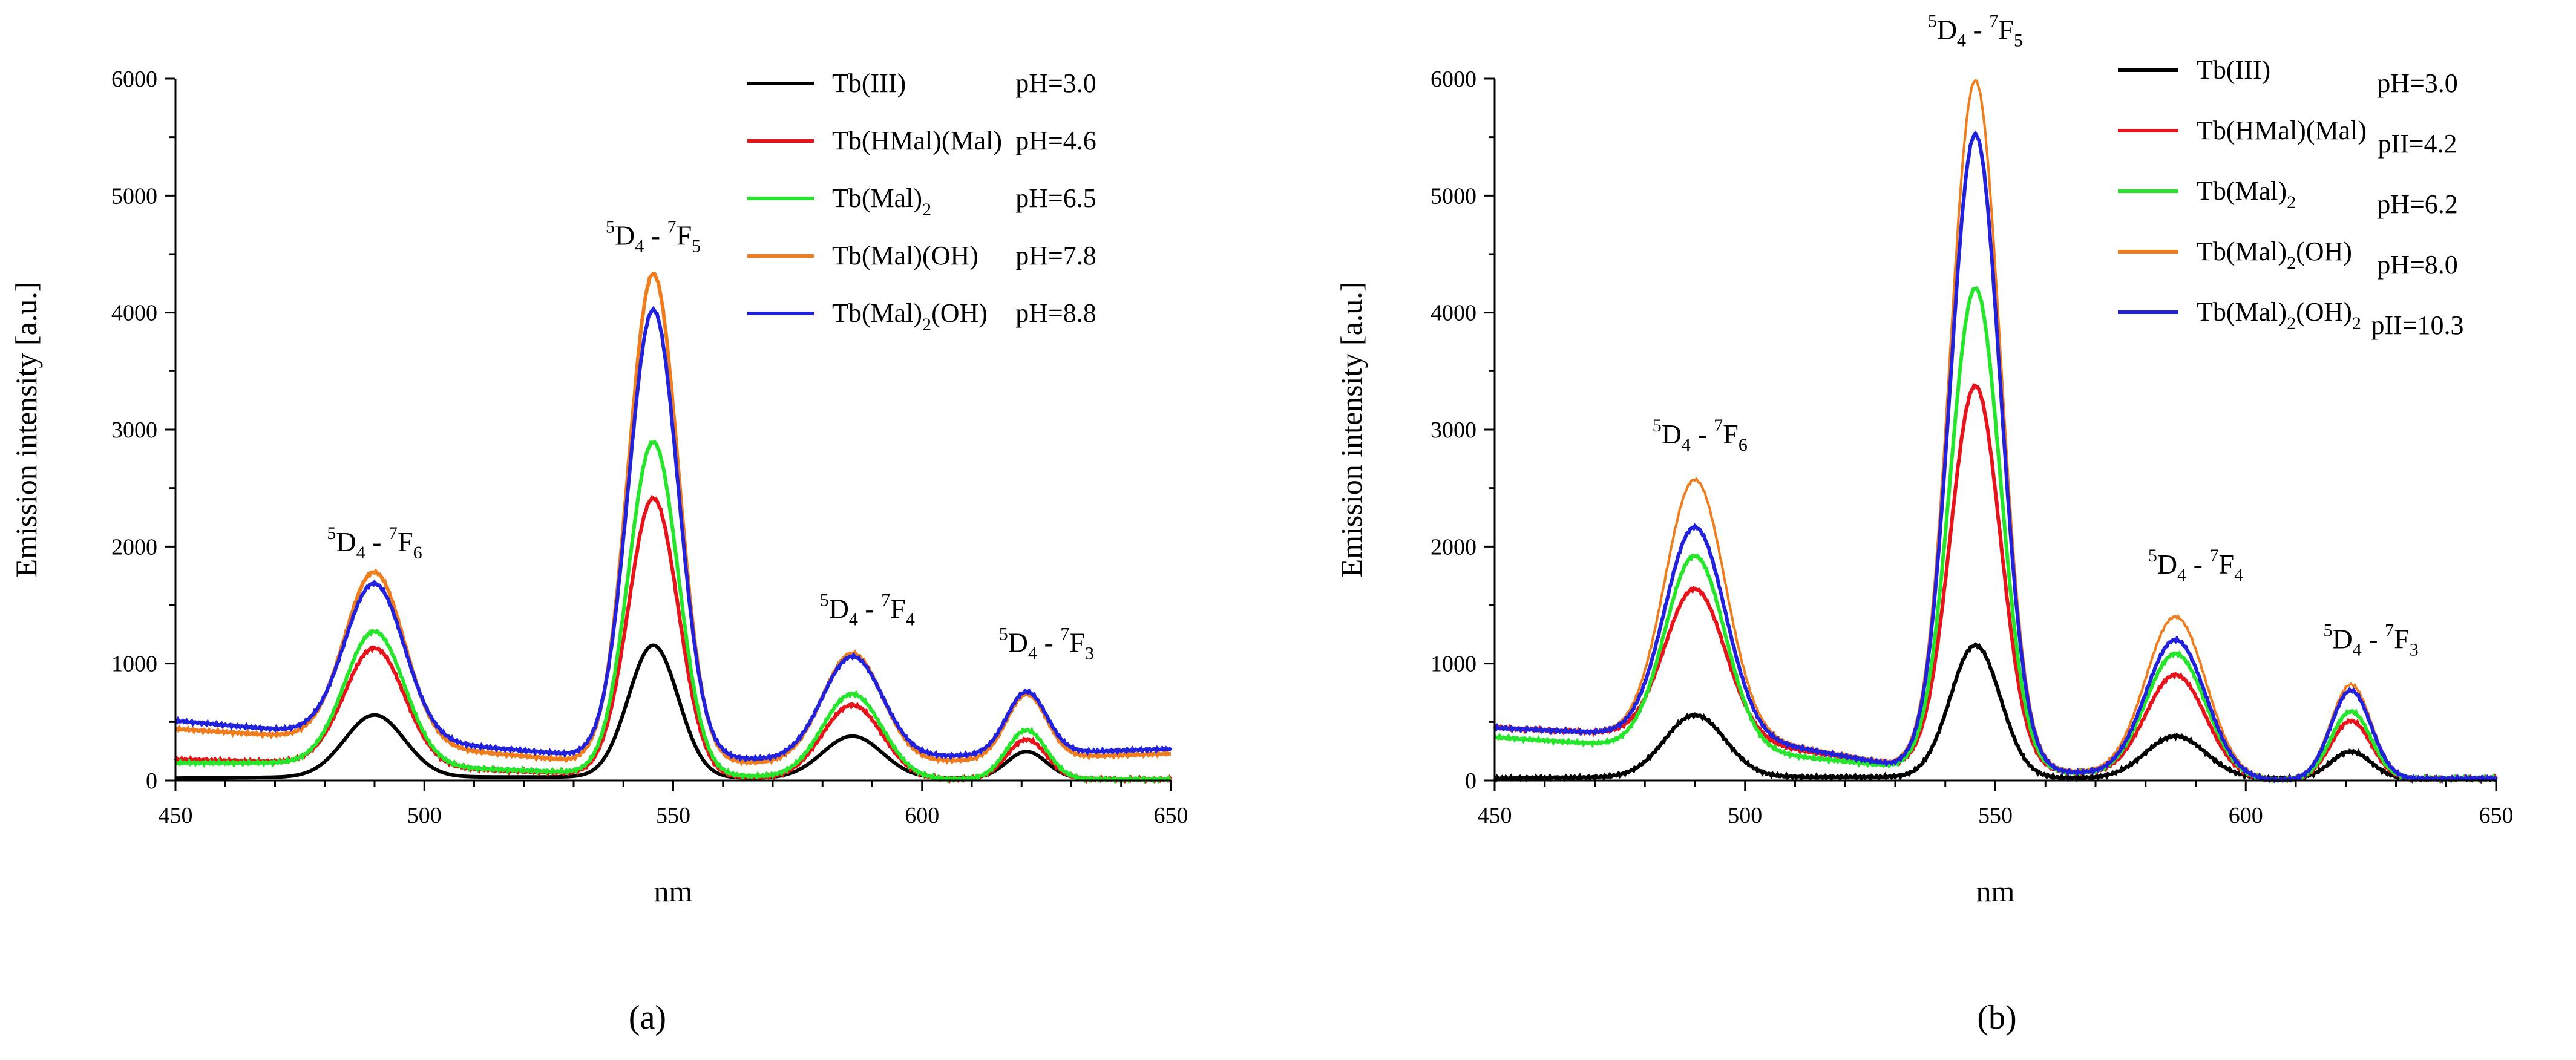 The image size is (2576, 1060). What do you see at coordinates (2417, 144) in the screenshot?
I see `legend-ph-2: pII=4.2` at bounding box center [2417, 144].